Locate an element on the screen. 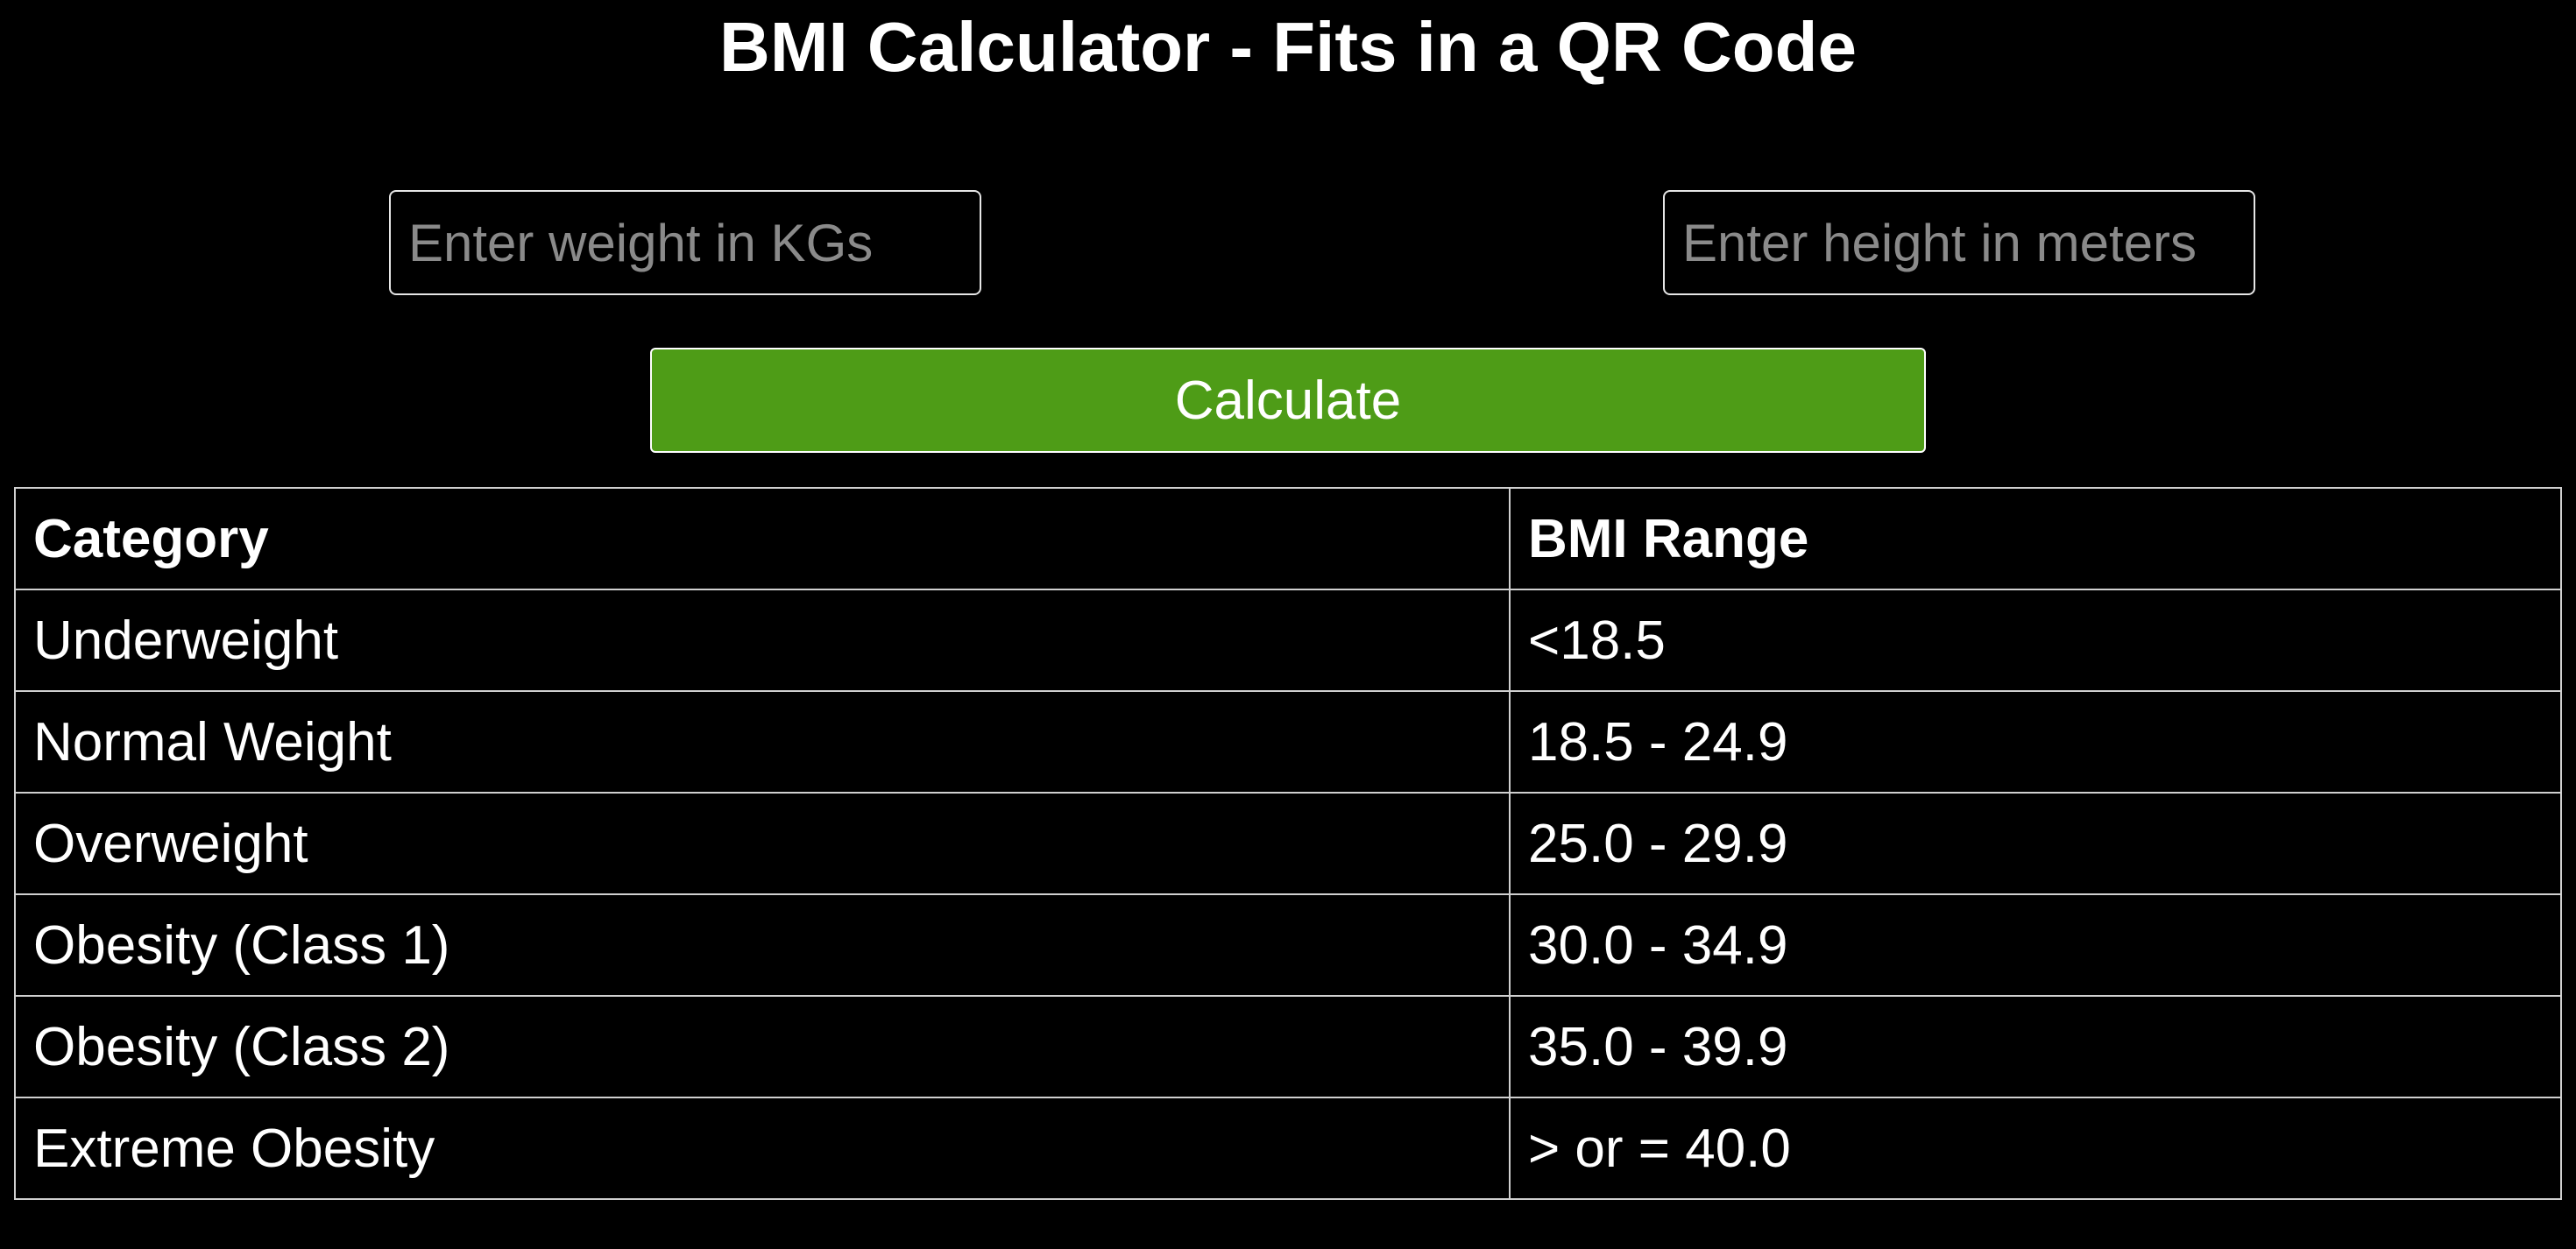 Image resolution: width=2576 pixels, height=1249 pixels. bmi-range-cell: 30.0 - 34.9 is located at coordinates (2035, 945).